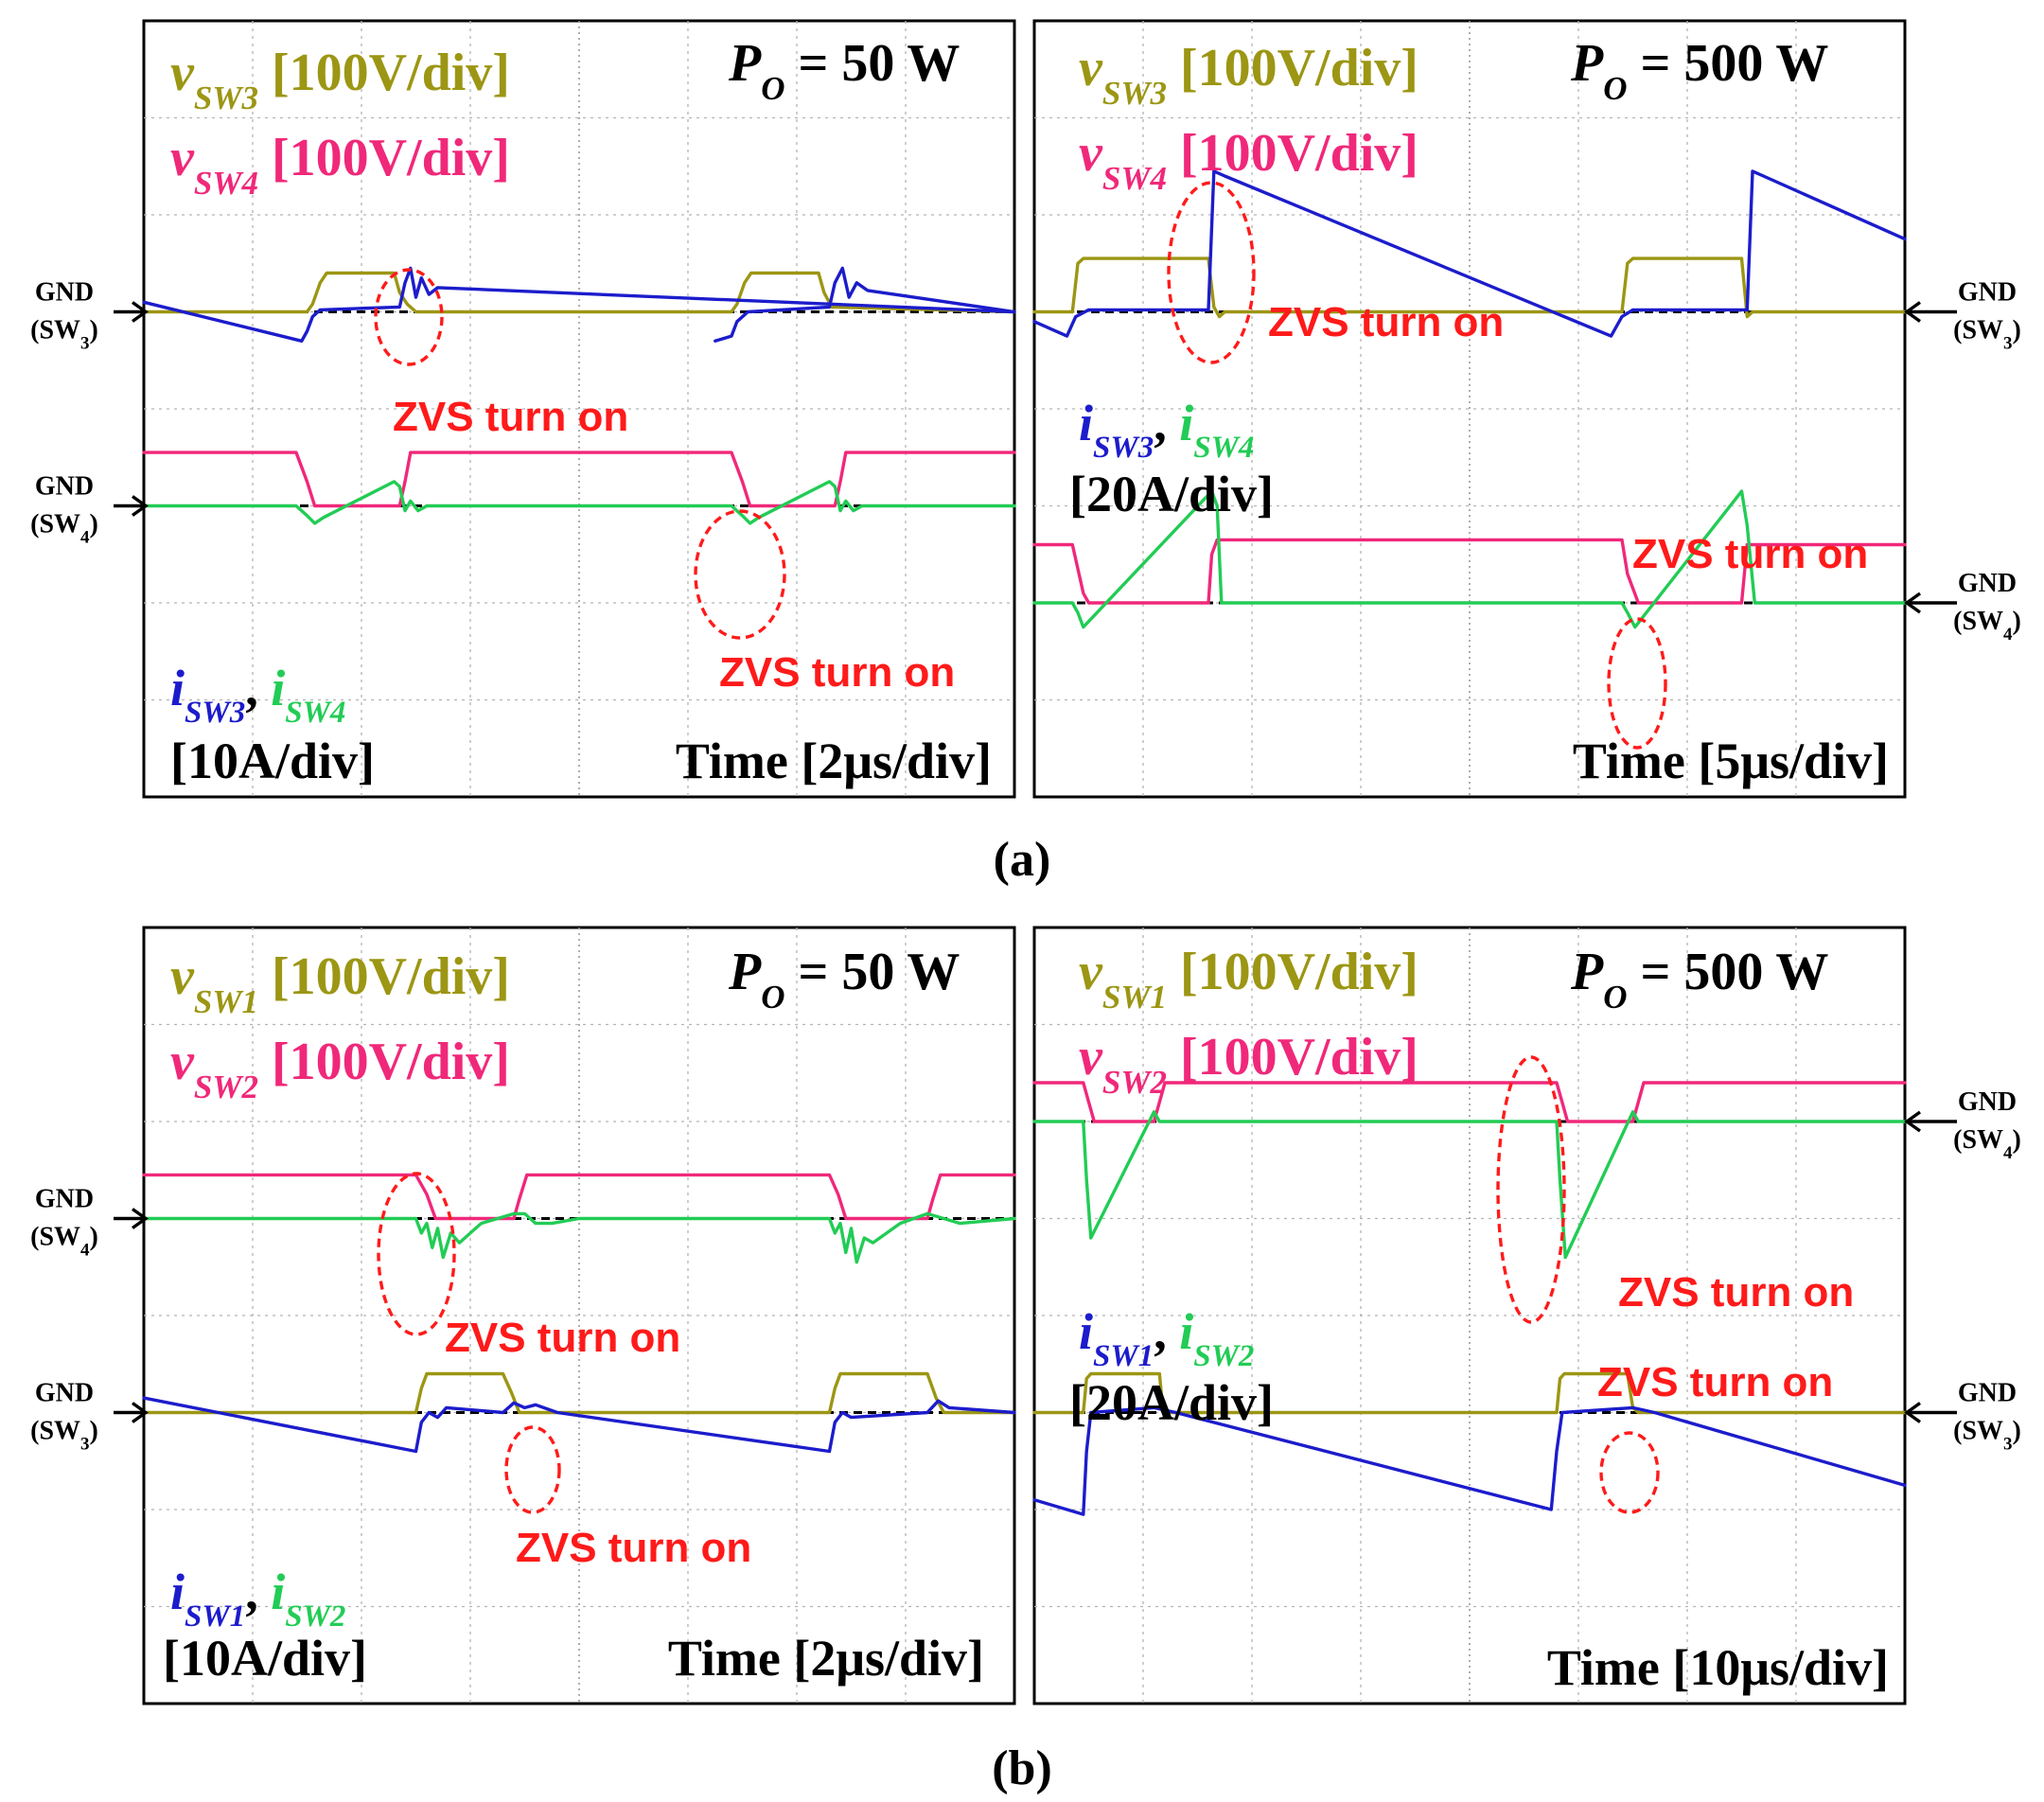 The image size is (2044, 1802). What do you see at coordinates (579, 479) in the screenshot?
I see `trace-vSW4` at bounding box center [579, 479].